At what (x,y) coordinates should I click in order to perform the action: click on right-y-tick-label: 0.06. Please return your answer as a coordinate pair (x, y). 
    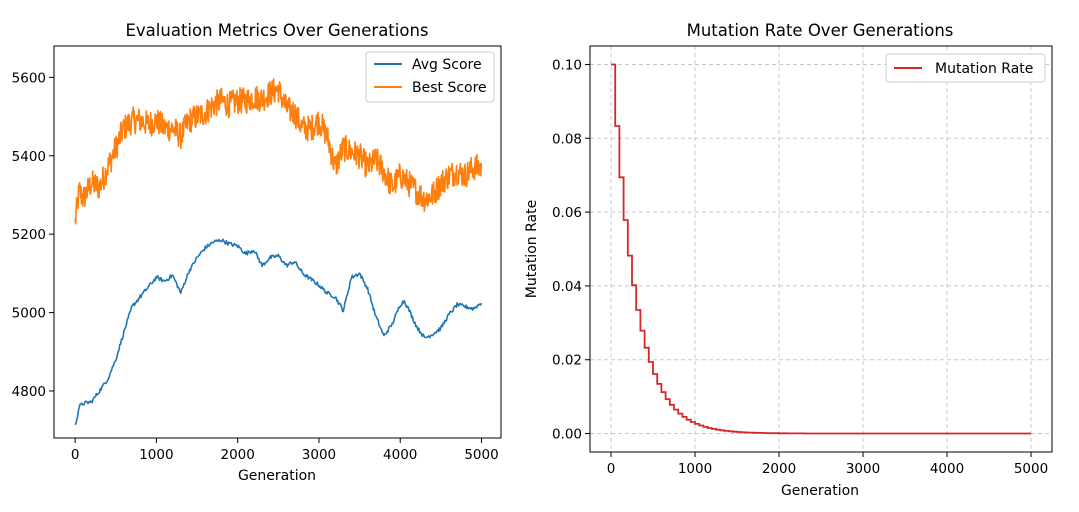
    Looking at the image, I should click on (567, 213).